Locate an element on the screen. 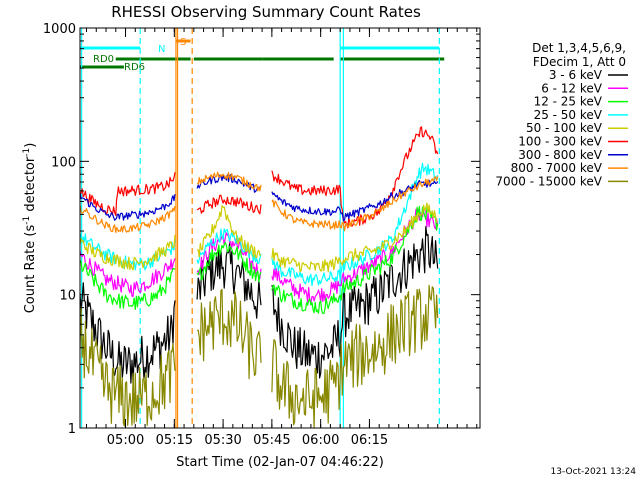  legend-label: 300 - 800 keV is located at coordinates (560, 155).